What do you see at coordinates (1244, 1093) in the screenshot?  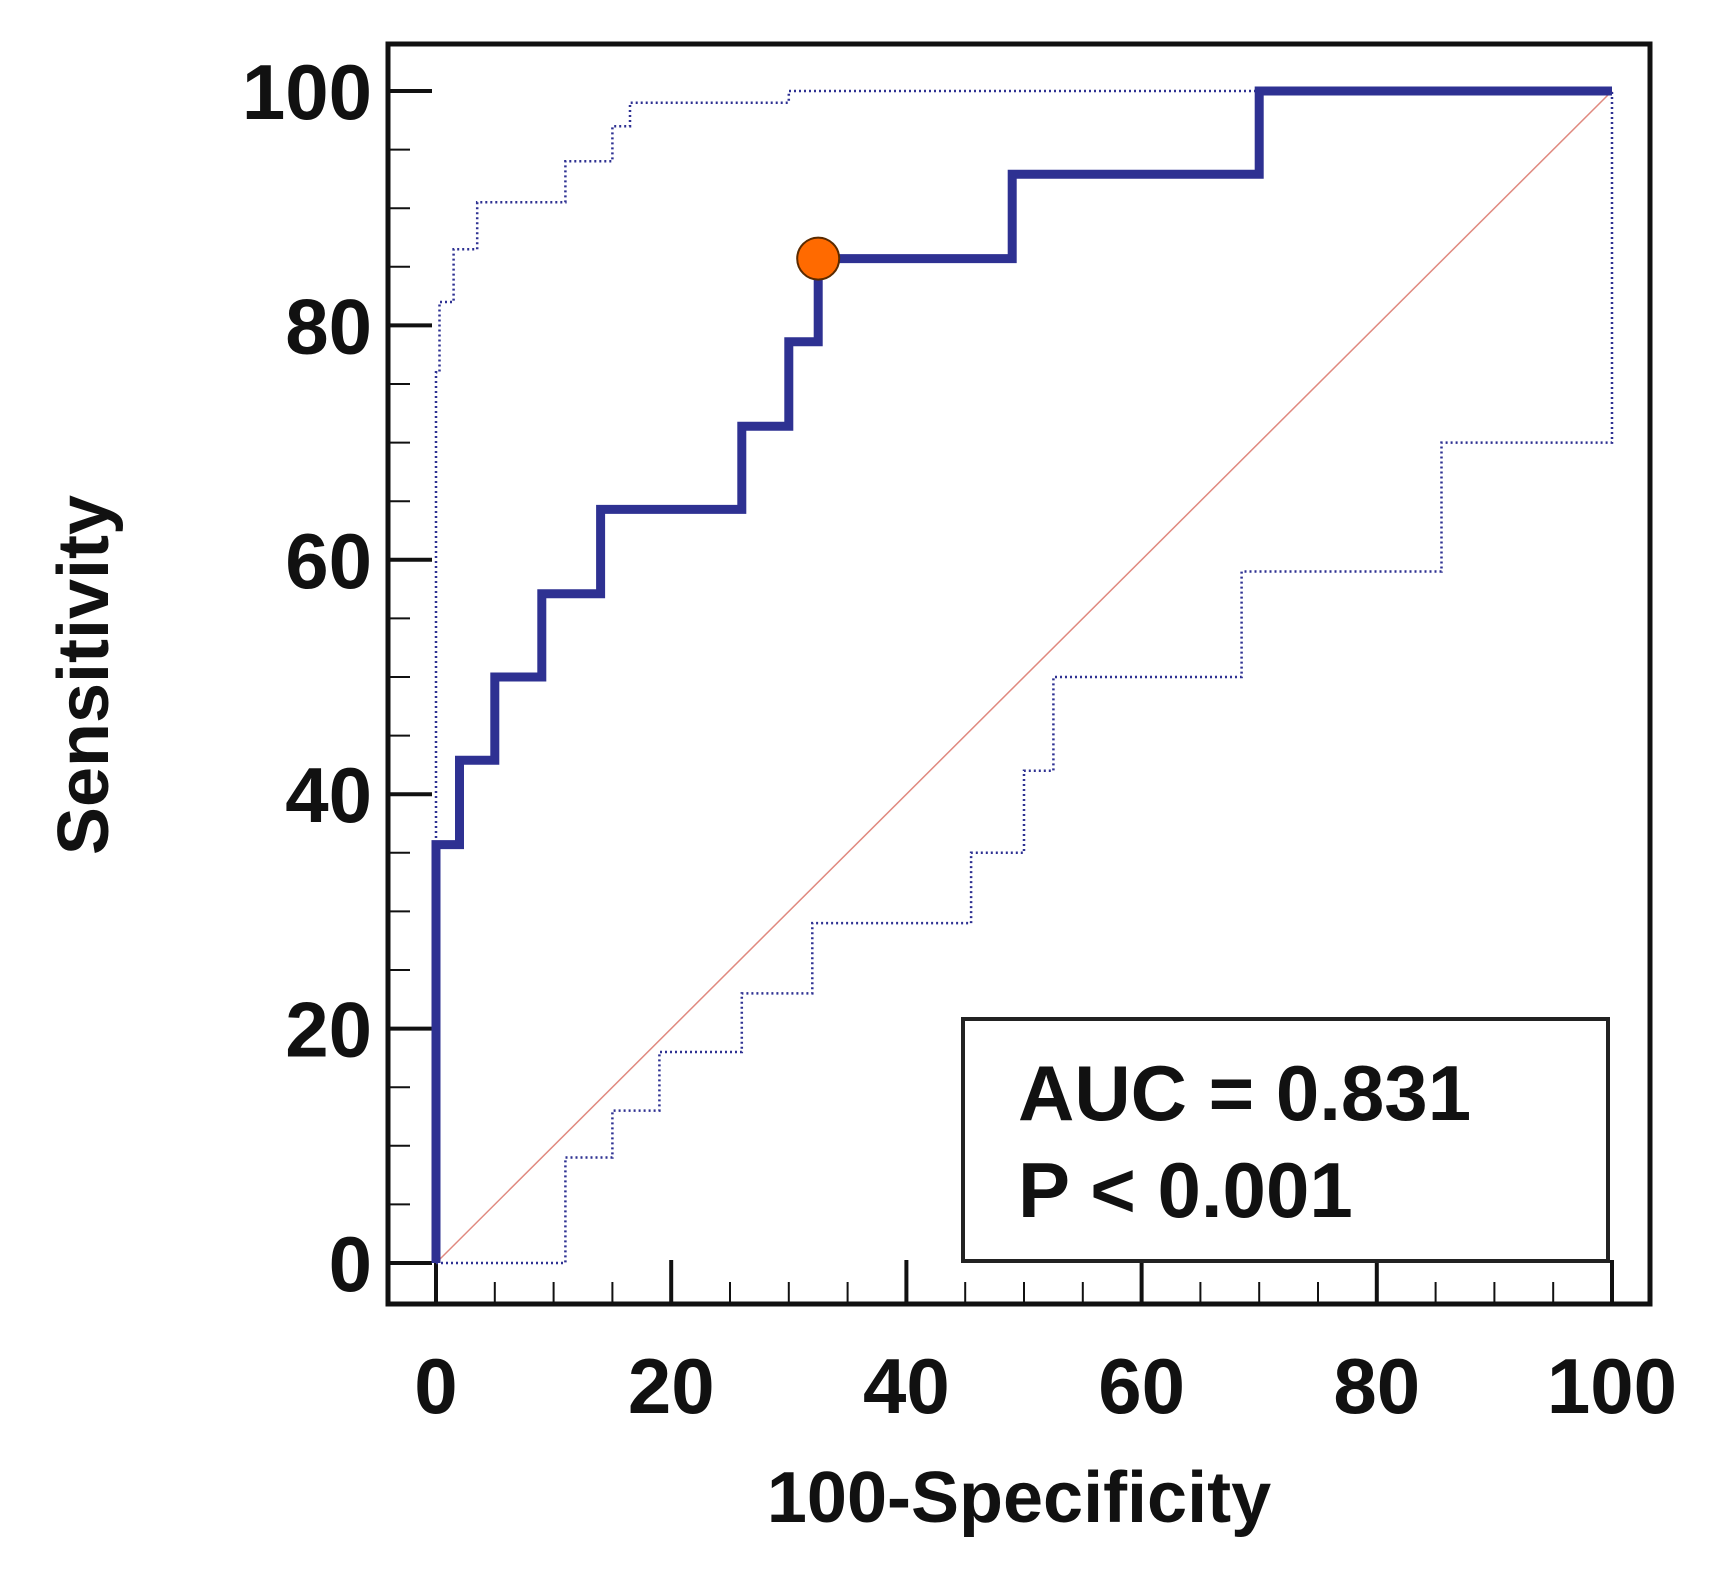 I see `auc-label: AUC = 0.831` at bounding box center [1244, 1093].